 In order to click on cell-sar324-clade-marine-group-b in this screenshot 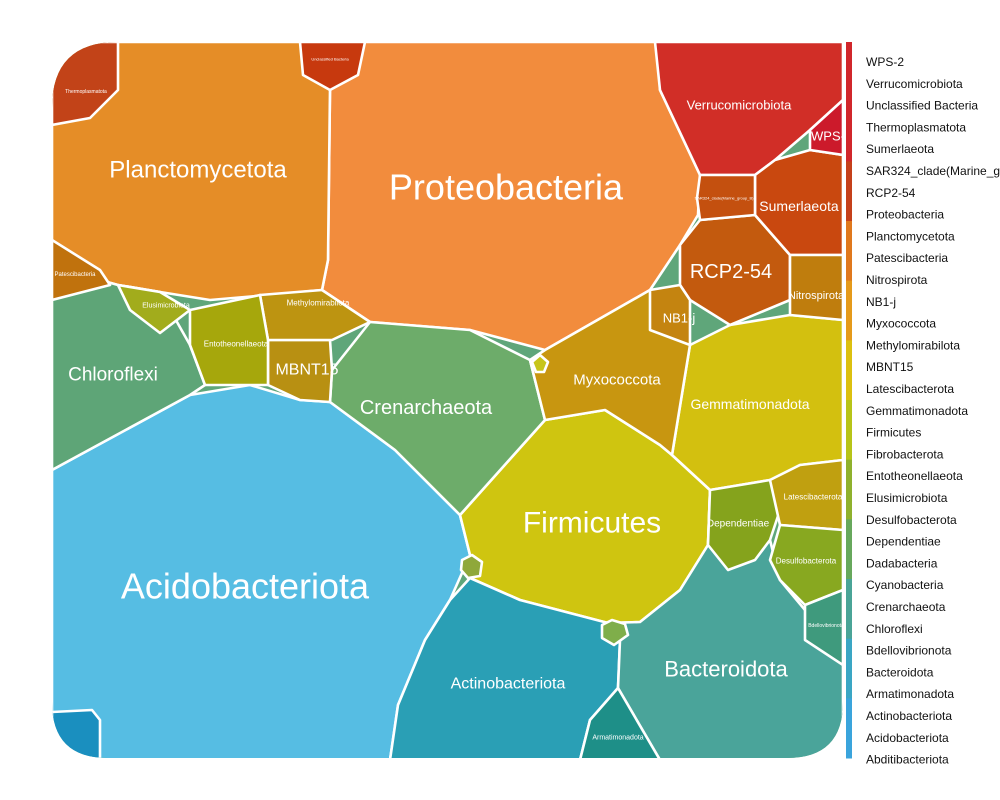, I will do `click(726, 197)`.